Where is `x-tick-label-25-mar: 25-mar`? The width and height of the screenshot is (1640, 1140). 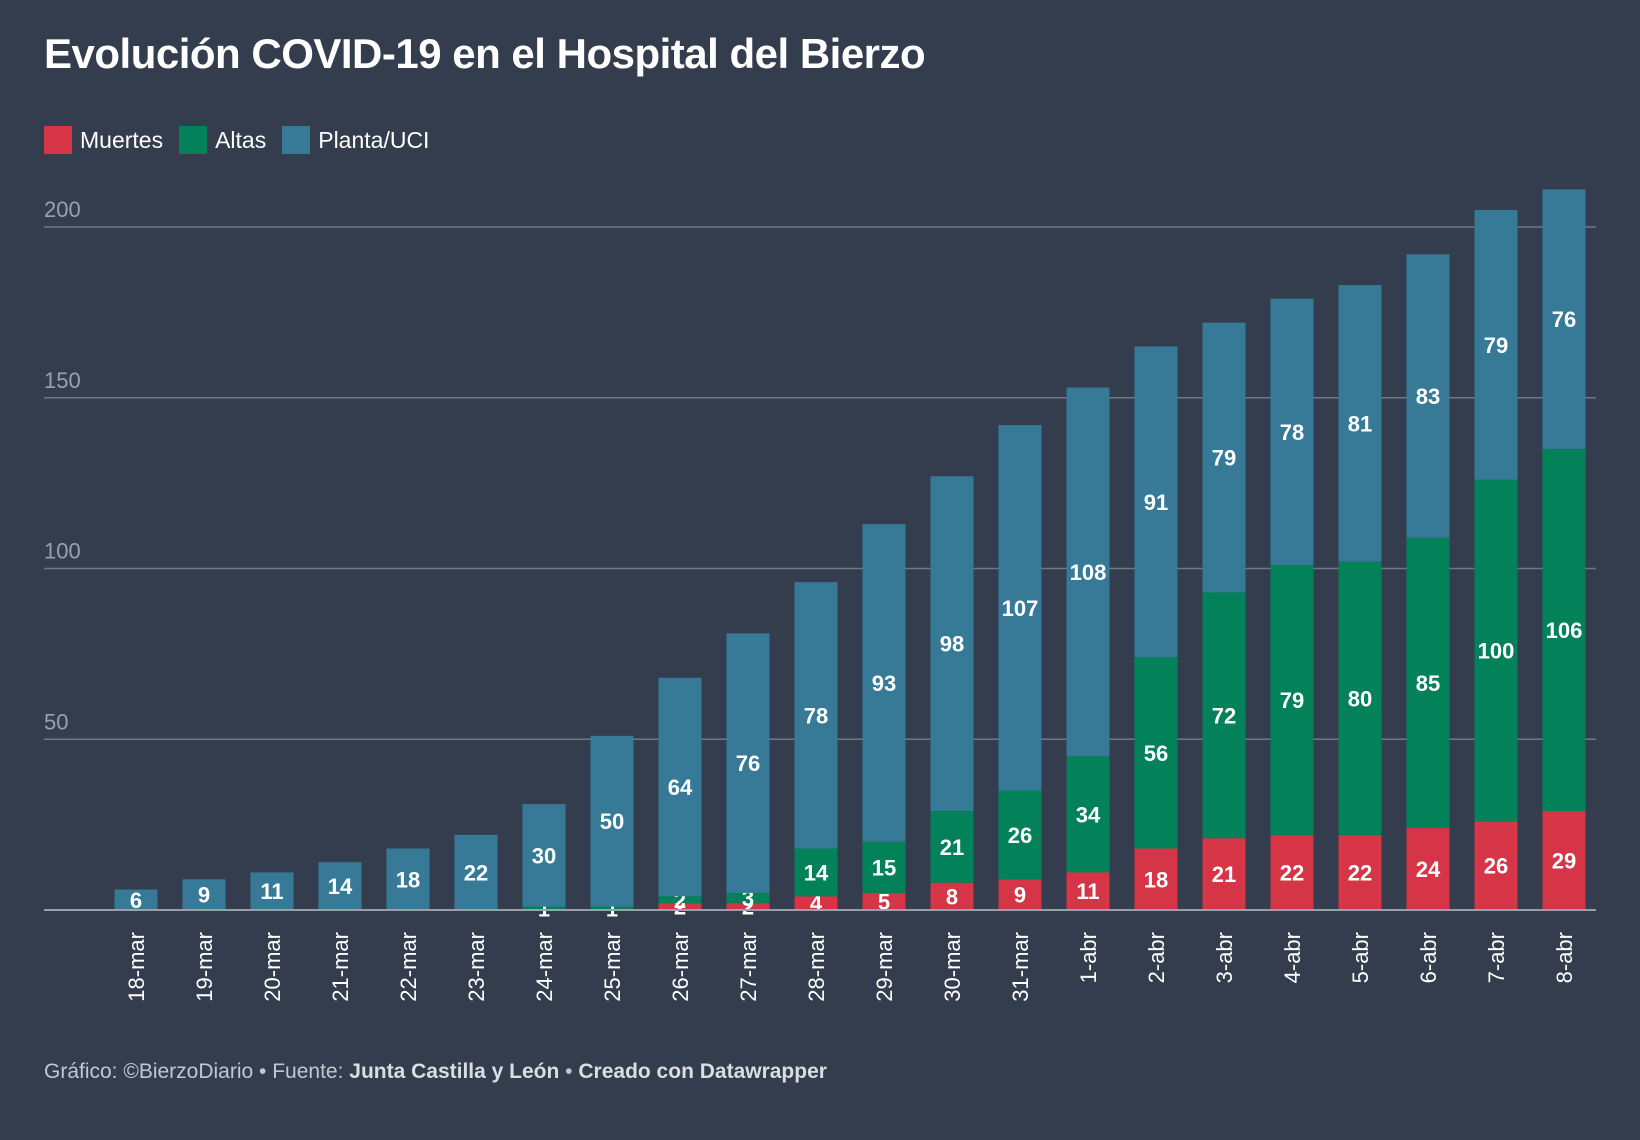 x-tick-label-25-mar: 25-mar is located at coordinates (612, 967).